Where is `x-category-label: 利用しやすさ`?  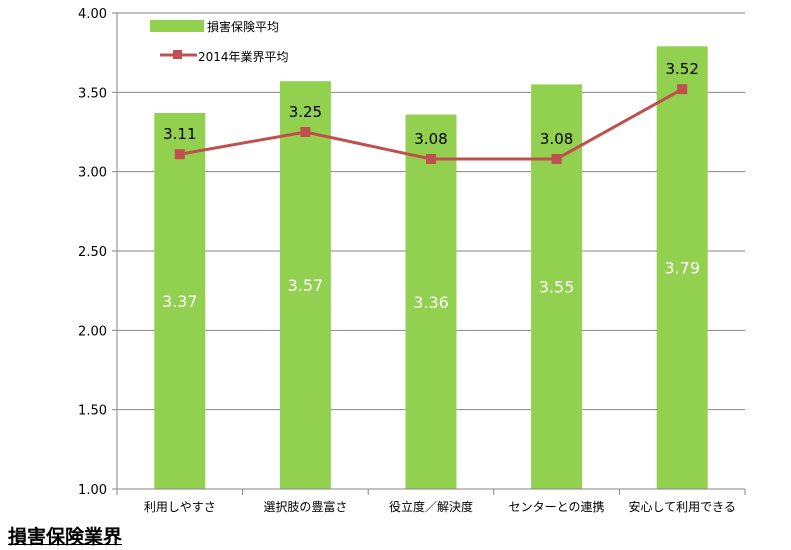
x-category-label: 利用しやすさ is located at coordinates (180, 507).